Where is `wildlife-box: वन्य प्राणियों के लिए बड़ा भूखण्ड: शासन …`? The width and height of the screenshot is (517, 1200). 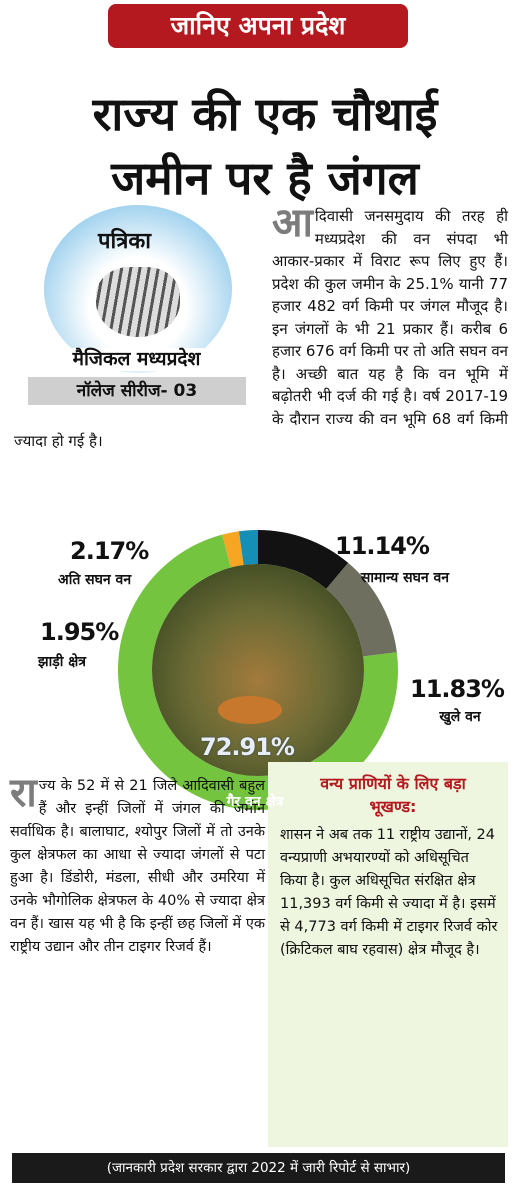
wildlife-box: वन्य प्राणियों के लिए बड़ा भूखण्ड: शासन … is located at coordinates (388, 954).